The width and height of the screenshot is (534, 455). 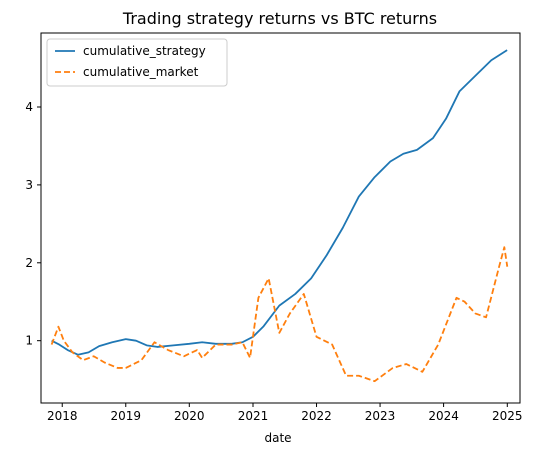 What do you see at coordinates (125, 416) in the screenshot?
I see `x-tick-label: 2019` at bounding box center [125, 416].